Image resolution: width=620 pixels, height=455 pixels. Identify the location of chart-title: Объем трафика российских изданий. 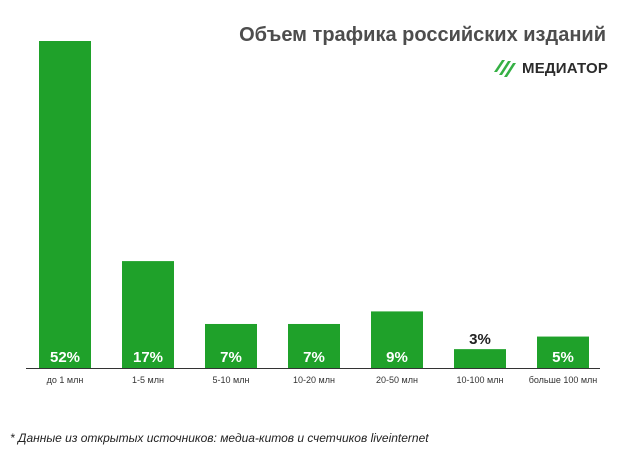
(422, 35).